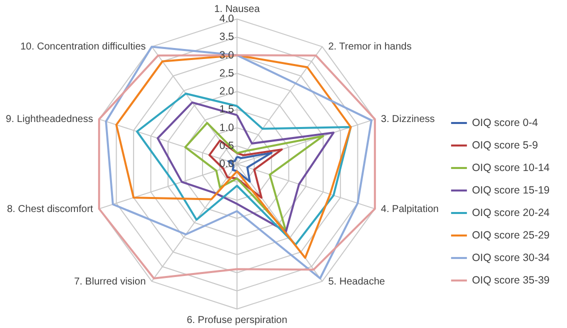  I want to click on legend-label: OIQ score 0-4, so click(505, 123).